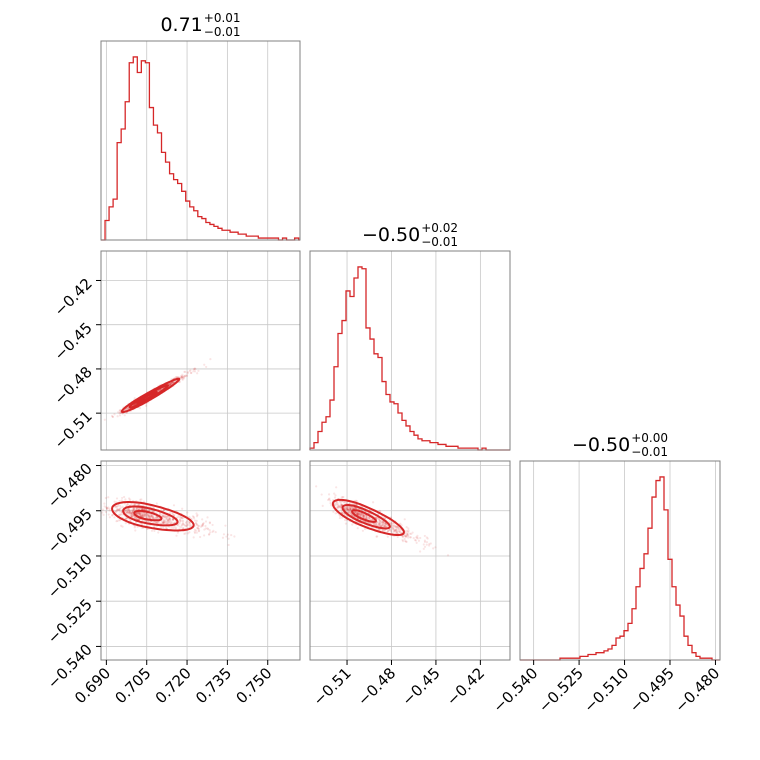 The height and width of the screenshot is (760, 760). I want to click on x-tick-label: 0.750, so click(253, 685).